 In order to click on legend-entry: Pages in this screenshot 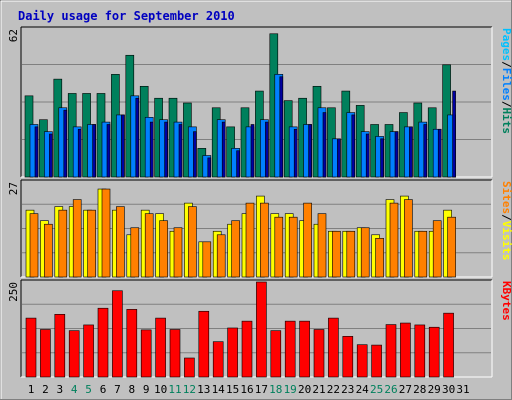, I will do `click(506, 44)`.